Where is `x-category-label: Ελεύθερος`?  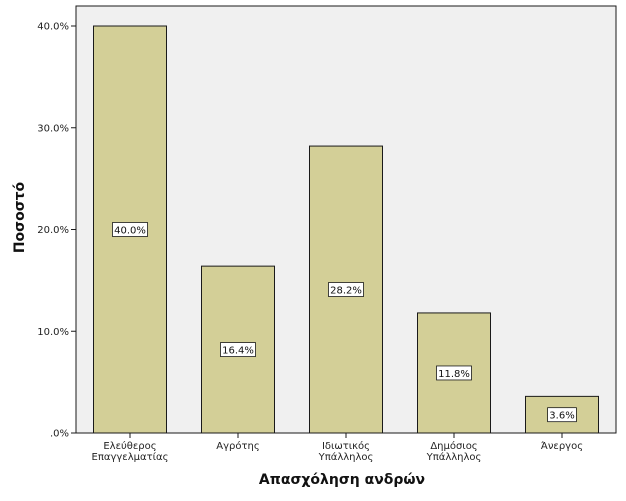
x-category-label: Ελεύθερος is located at coordinates (129, 446).